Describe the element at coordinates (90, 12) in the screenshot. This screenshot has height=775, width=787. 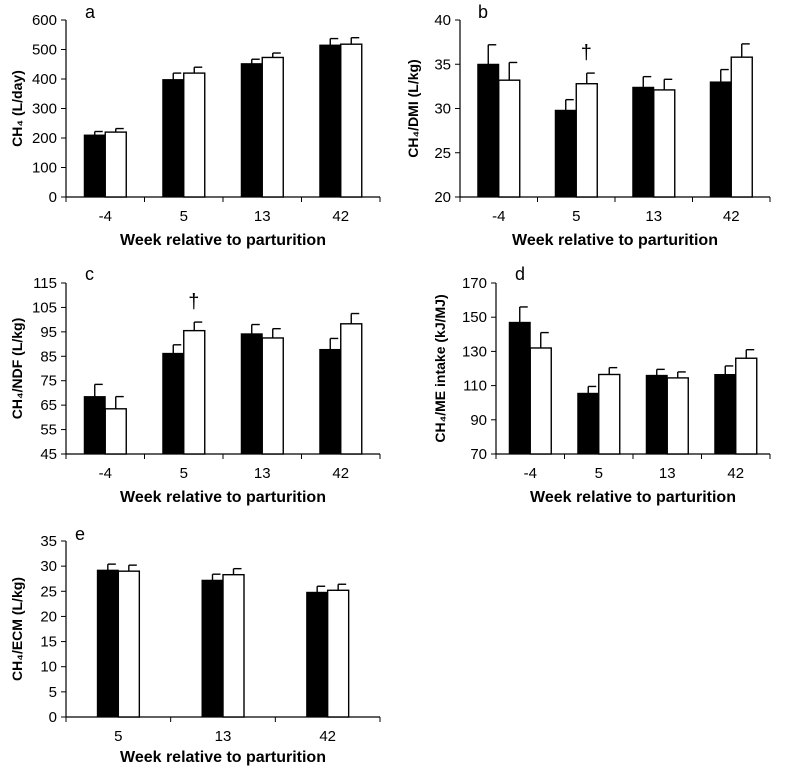
I see `panel-letter: a` at that location.